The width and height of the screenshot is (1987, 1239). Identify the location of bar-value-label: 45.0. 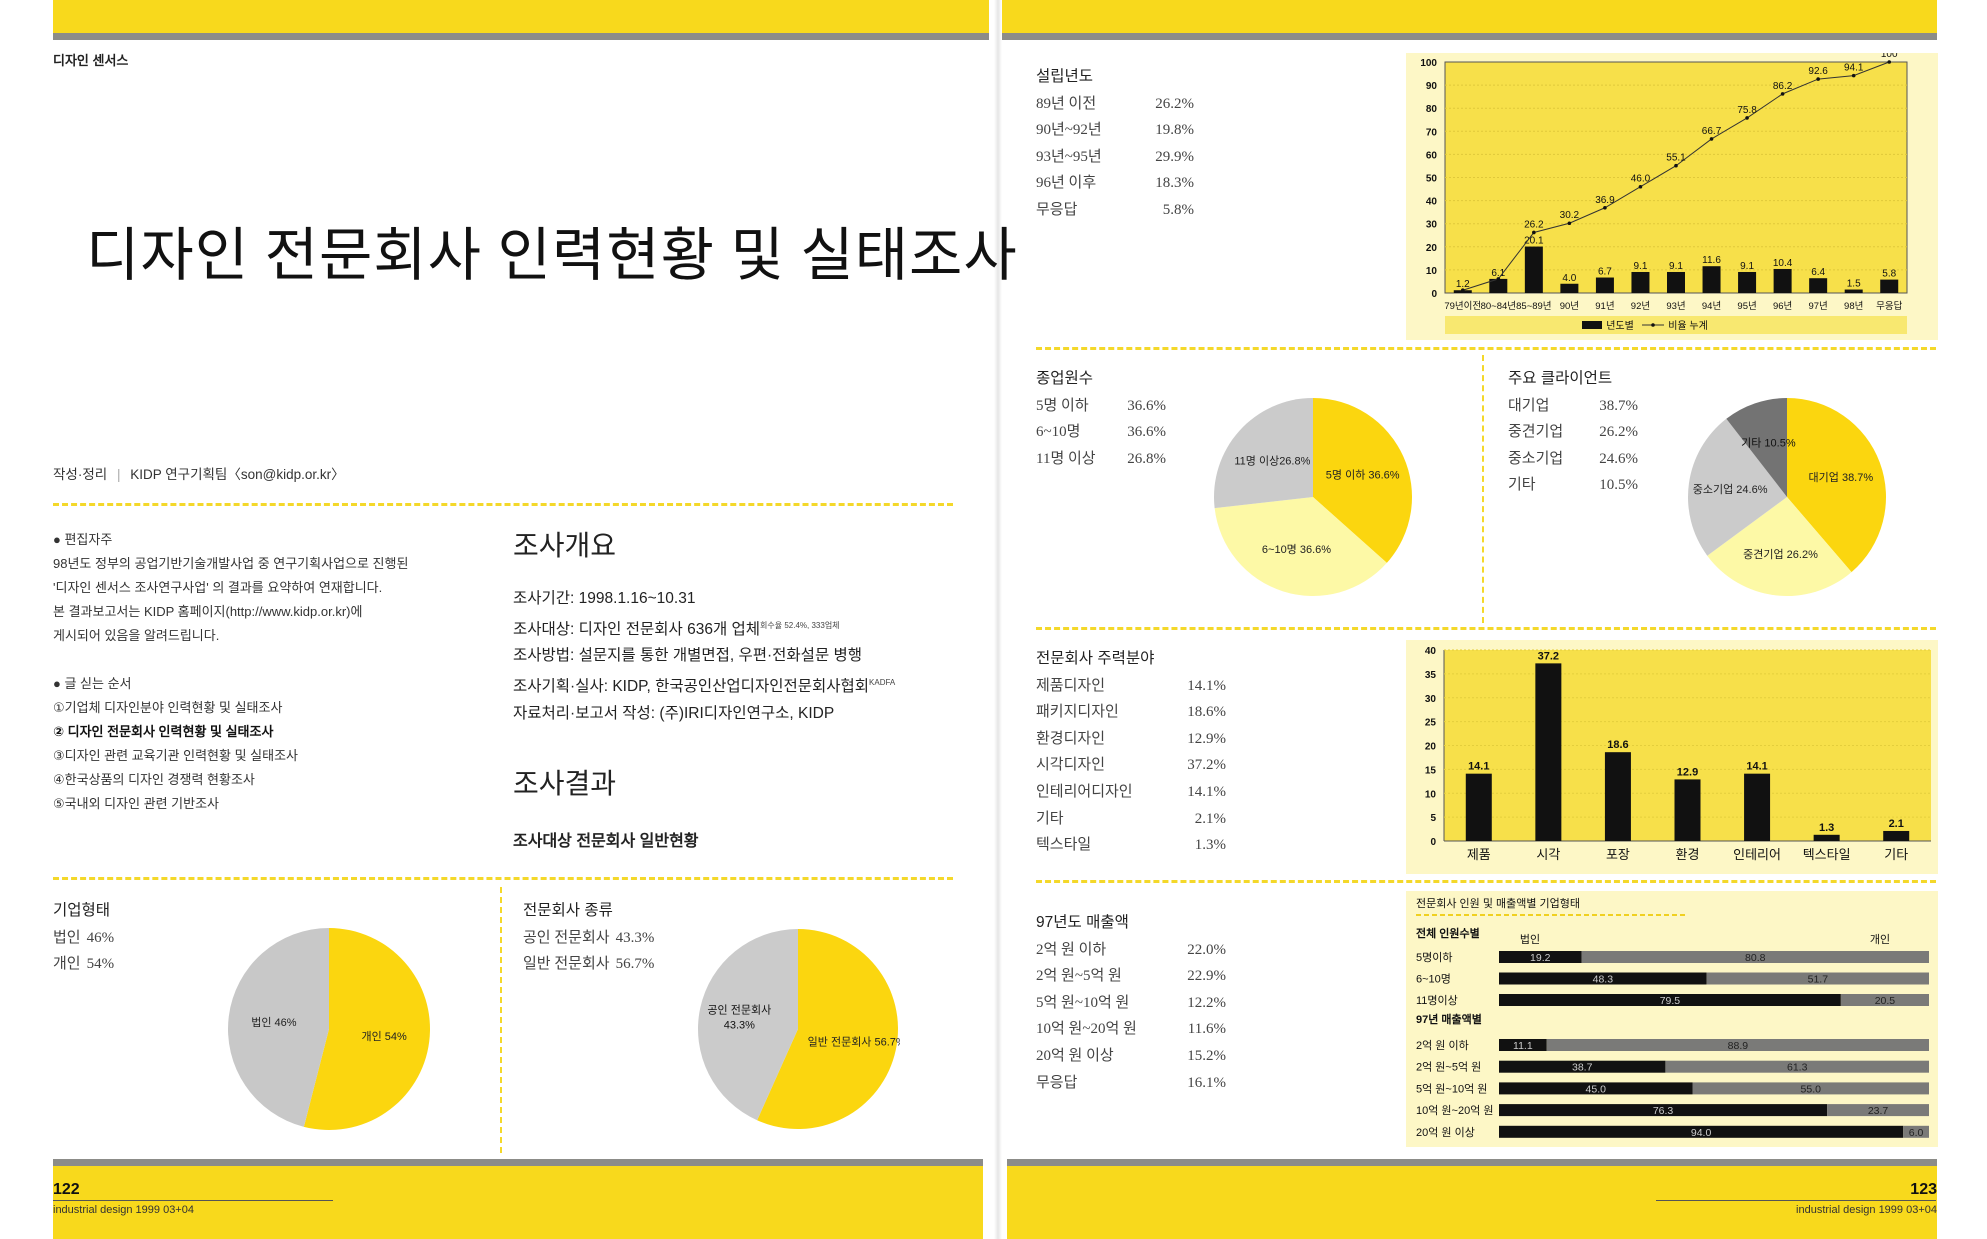
(1596, 1089).